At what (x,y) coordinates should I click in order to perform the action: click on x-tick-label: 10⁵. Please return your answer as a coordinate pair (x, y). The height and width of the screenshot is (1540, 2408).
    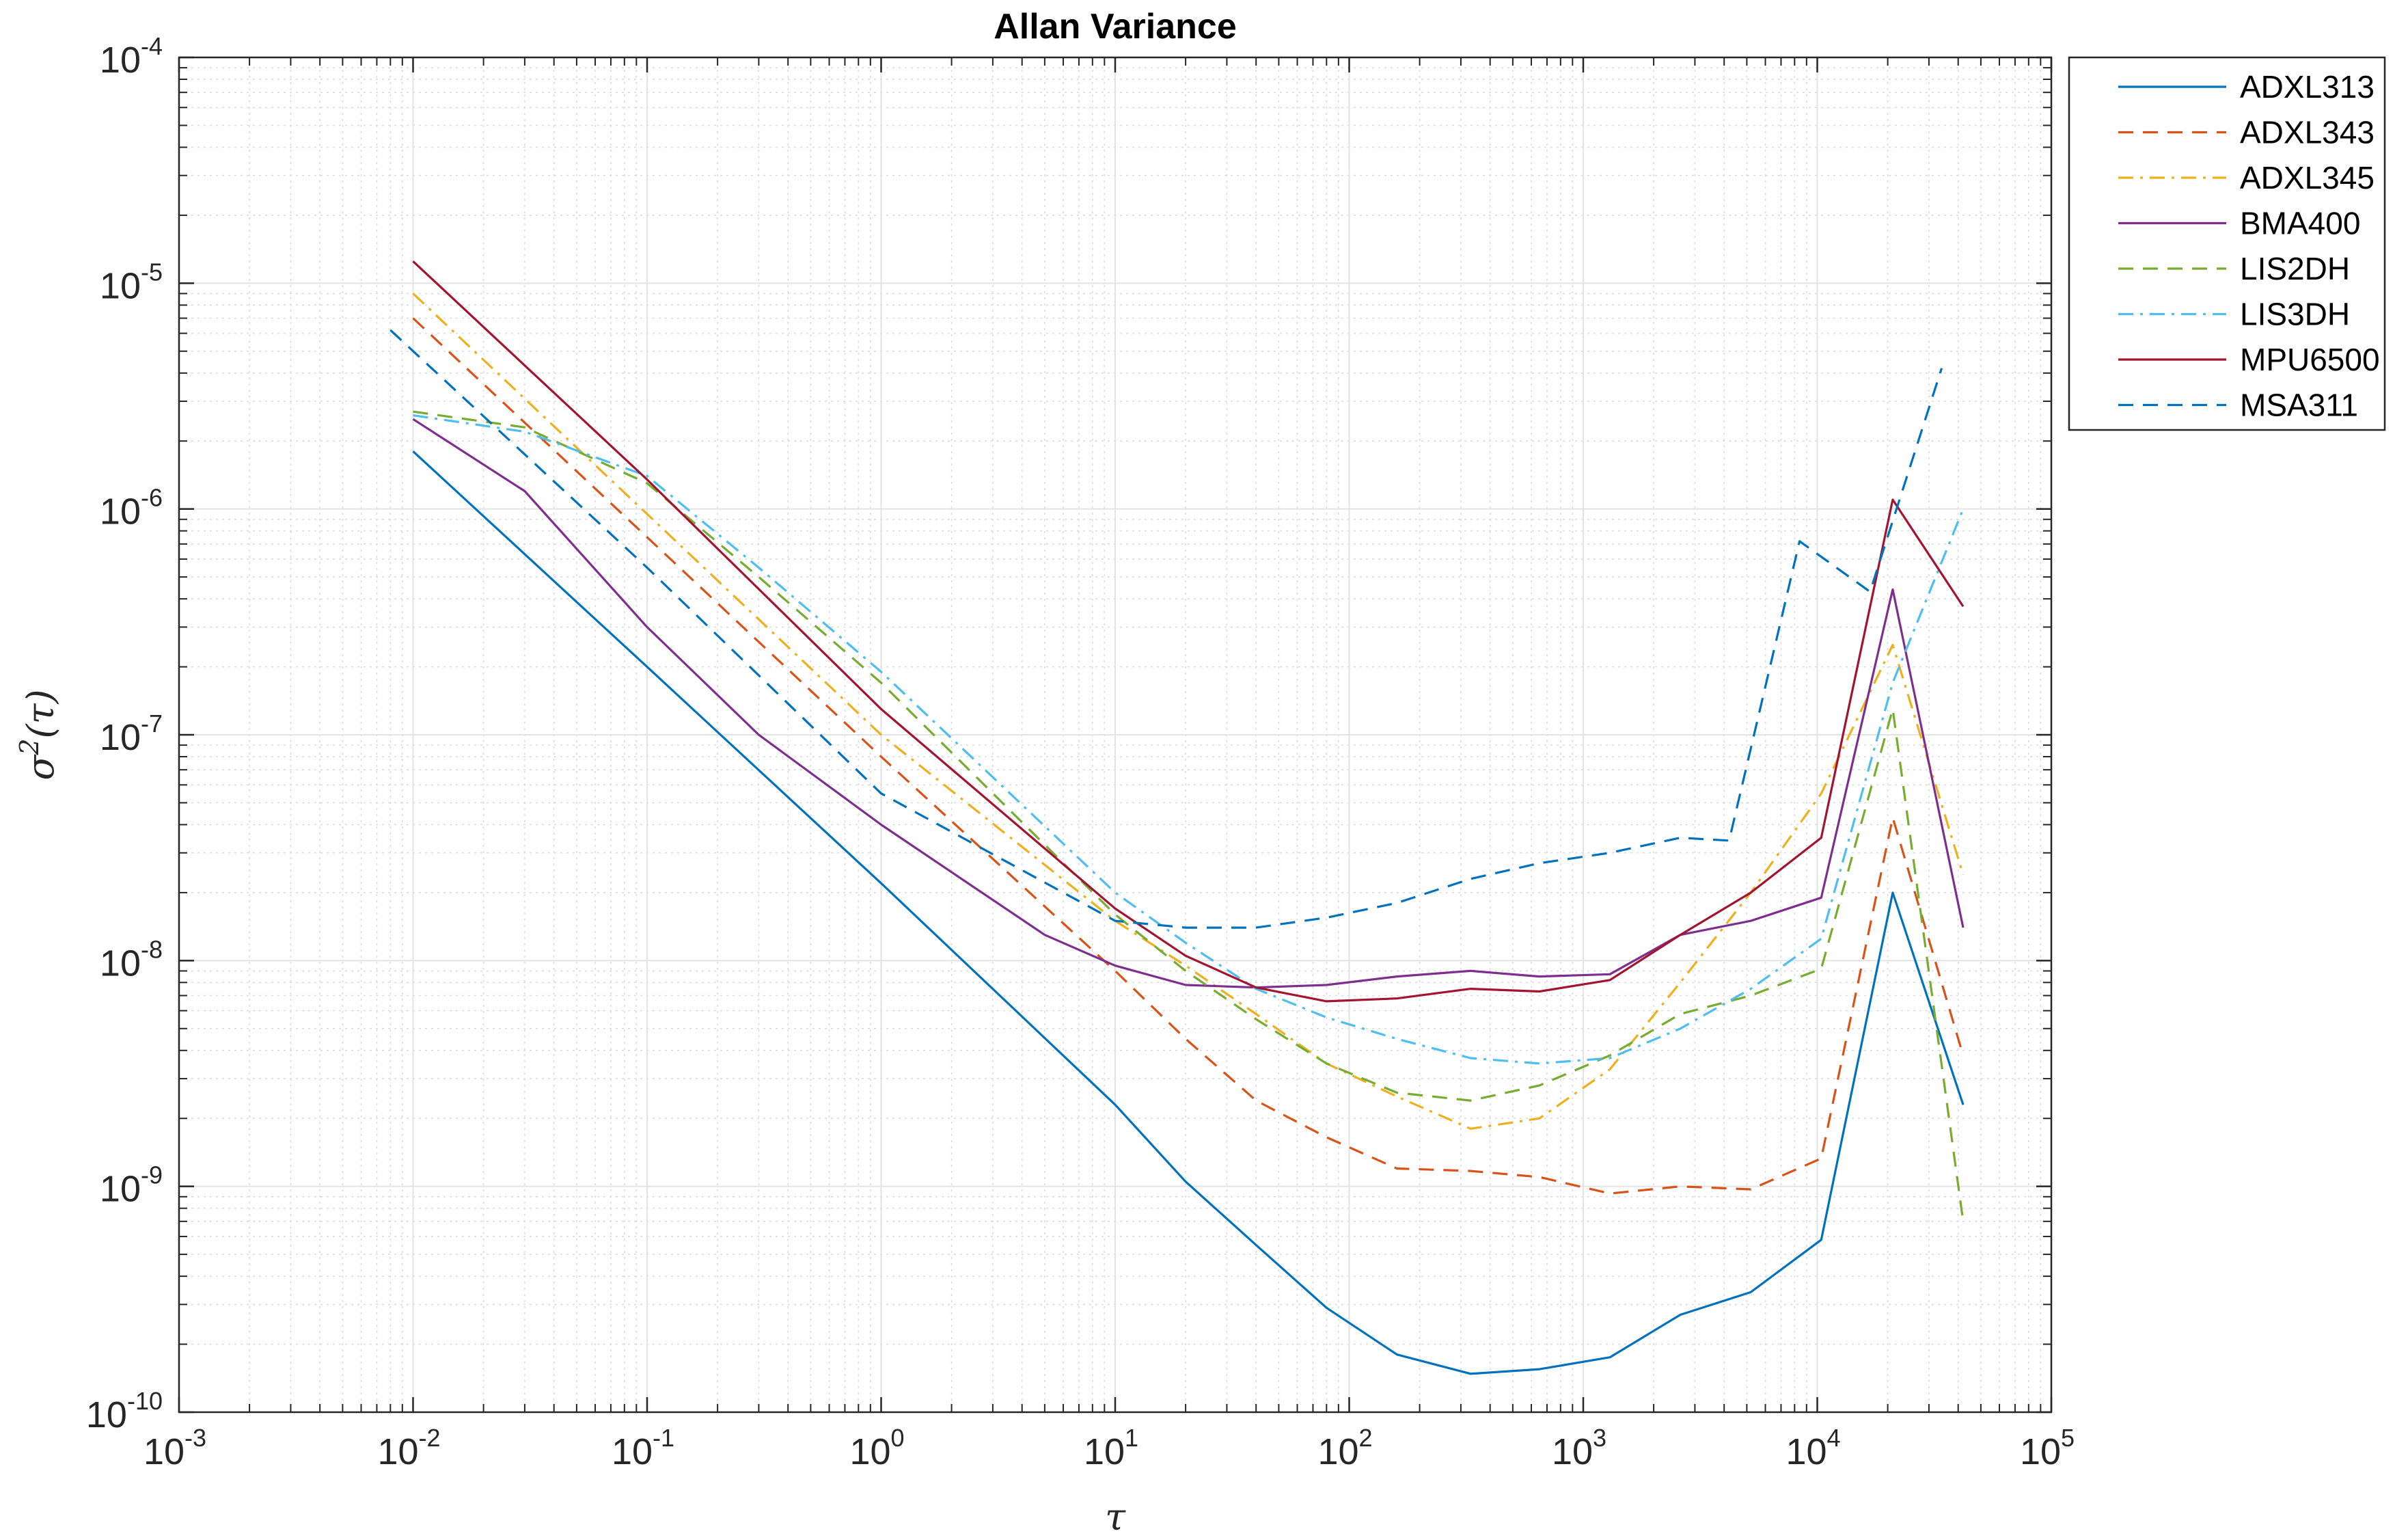
    Looking at the image, I should click on (2048, 1448).